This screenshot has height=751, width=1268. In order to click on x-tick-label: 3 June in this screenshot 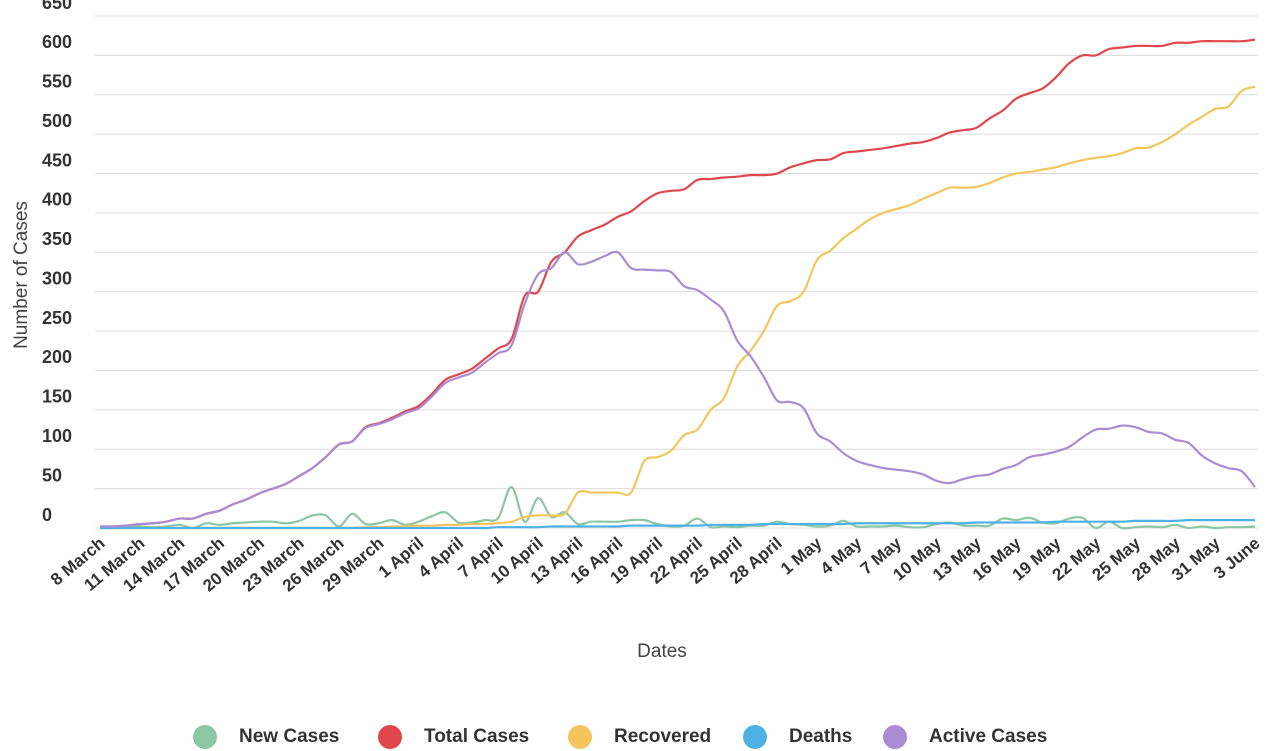, I will do `click(1236, 558)`.